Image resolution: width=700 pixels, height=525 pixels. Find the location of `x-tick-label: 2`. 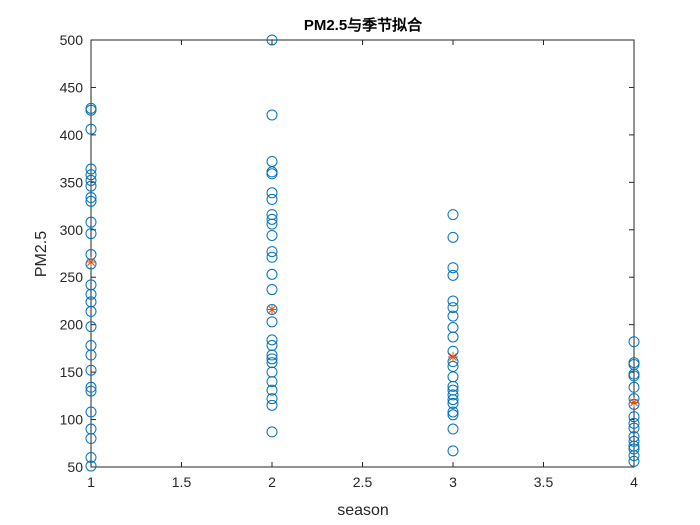

x-tick-label: 2 is located at coordinates (272, 482).